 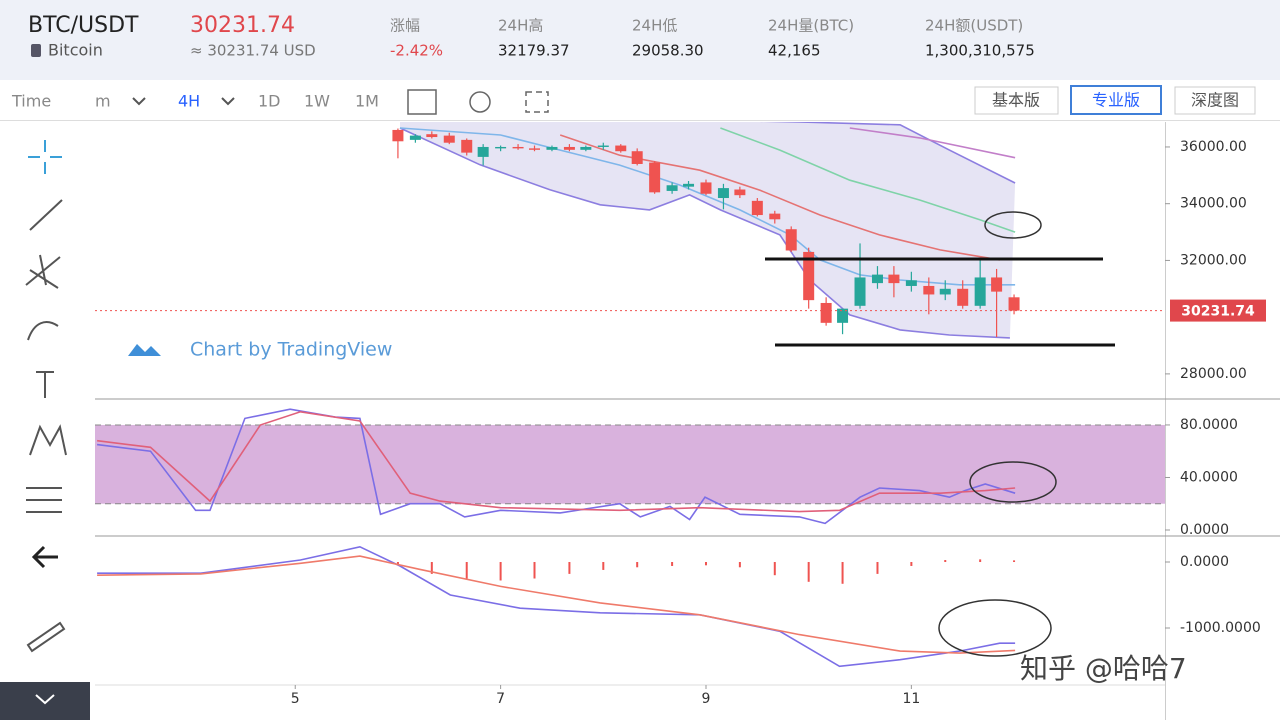 What do you see at coordinates (980, 51) in the screenshot?
I see `stat-value: 1,300,310,575` at bounding box center [980, 51].